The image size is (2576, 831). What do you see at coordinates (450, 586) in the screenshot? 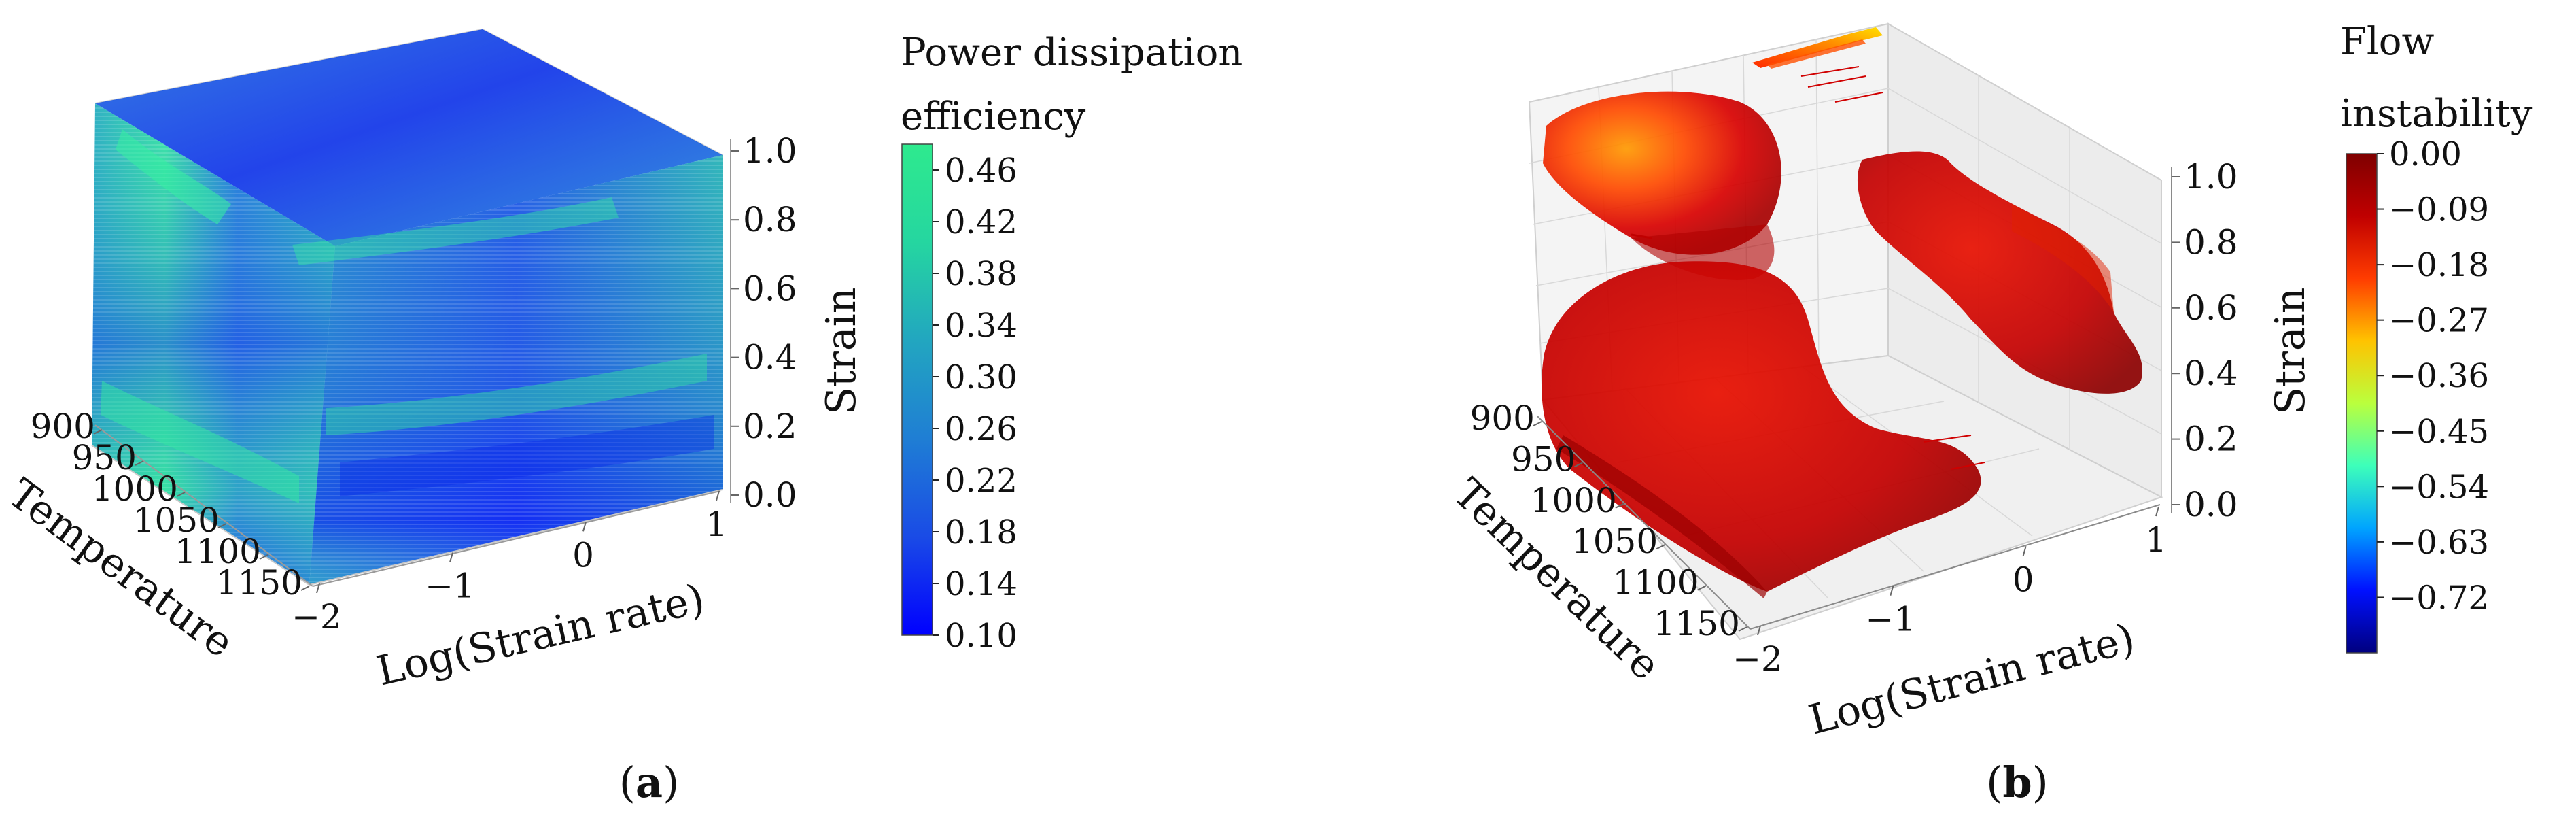
I see `y-axis-a-tick-label: −1` at bounding box center [450, 586].